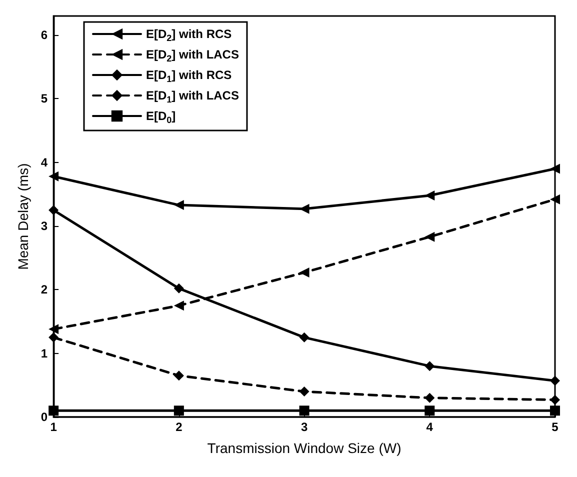 The image size is (577, 477). Describe the element at coordinates (23, 216) in the screenshot. I see `y-axis-title: Mean Delay (ms)` at that location.